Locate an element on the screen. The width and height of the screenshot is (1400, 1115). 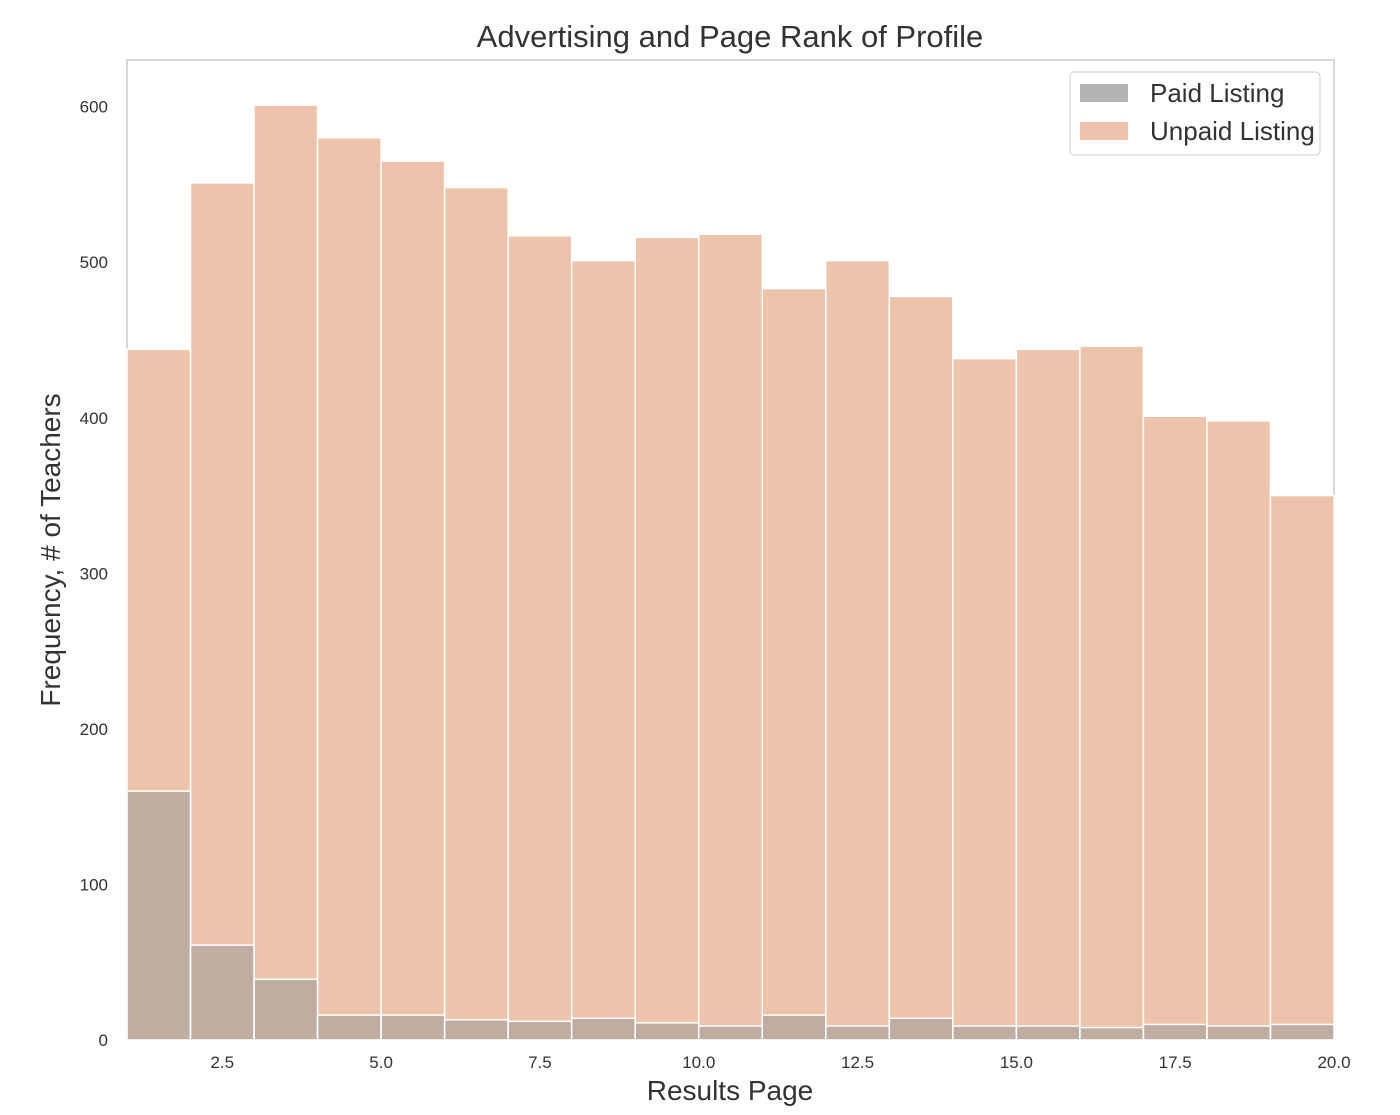
x-tick-label: 12.5 is located at coordinates (857, 1062).